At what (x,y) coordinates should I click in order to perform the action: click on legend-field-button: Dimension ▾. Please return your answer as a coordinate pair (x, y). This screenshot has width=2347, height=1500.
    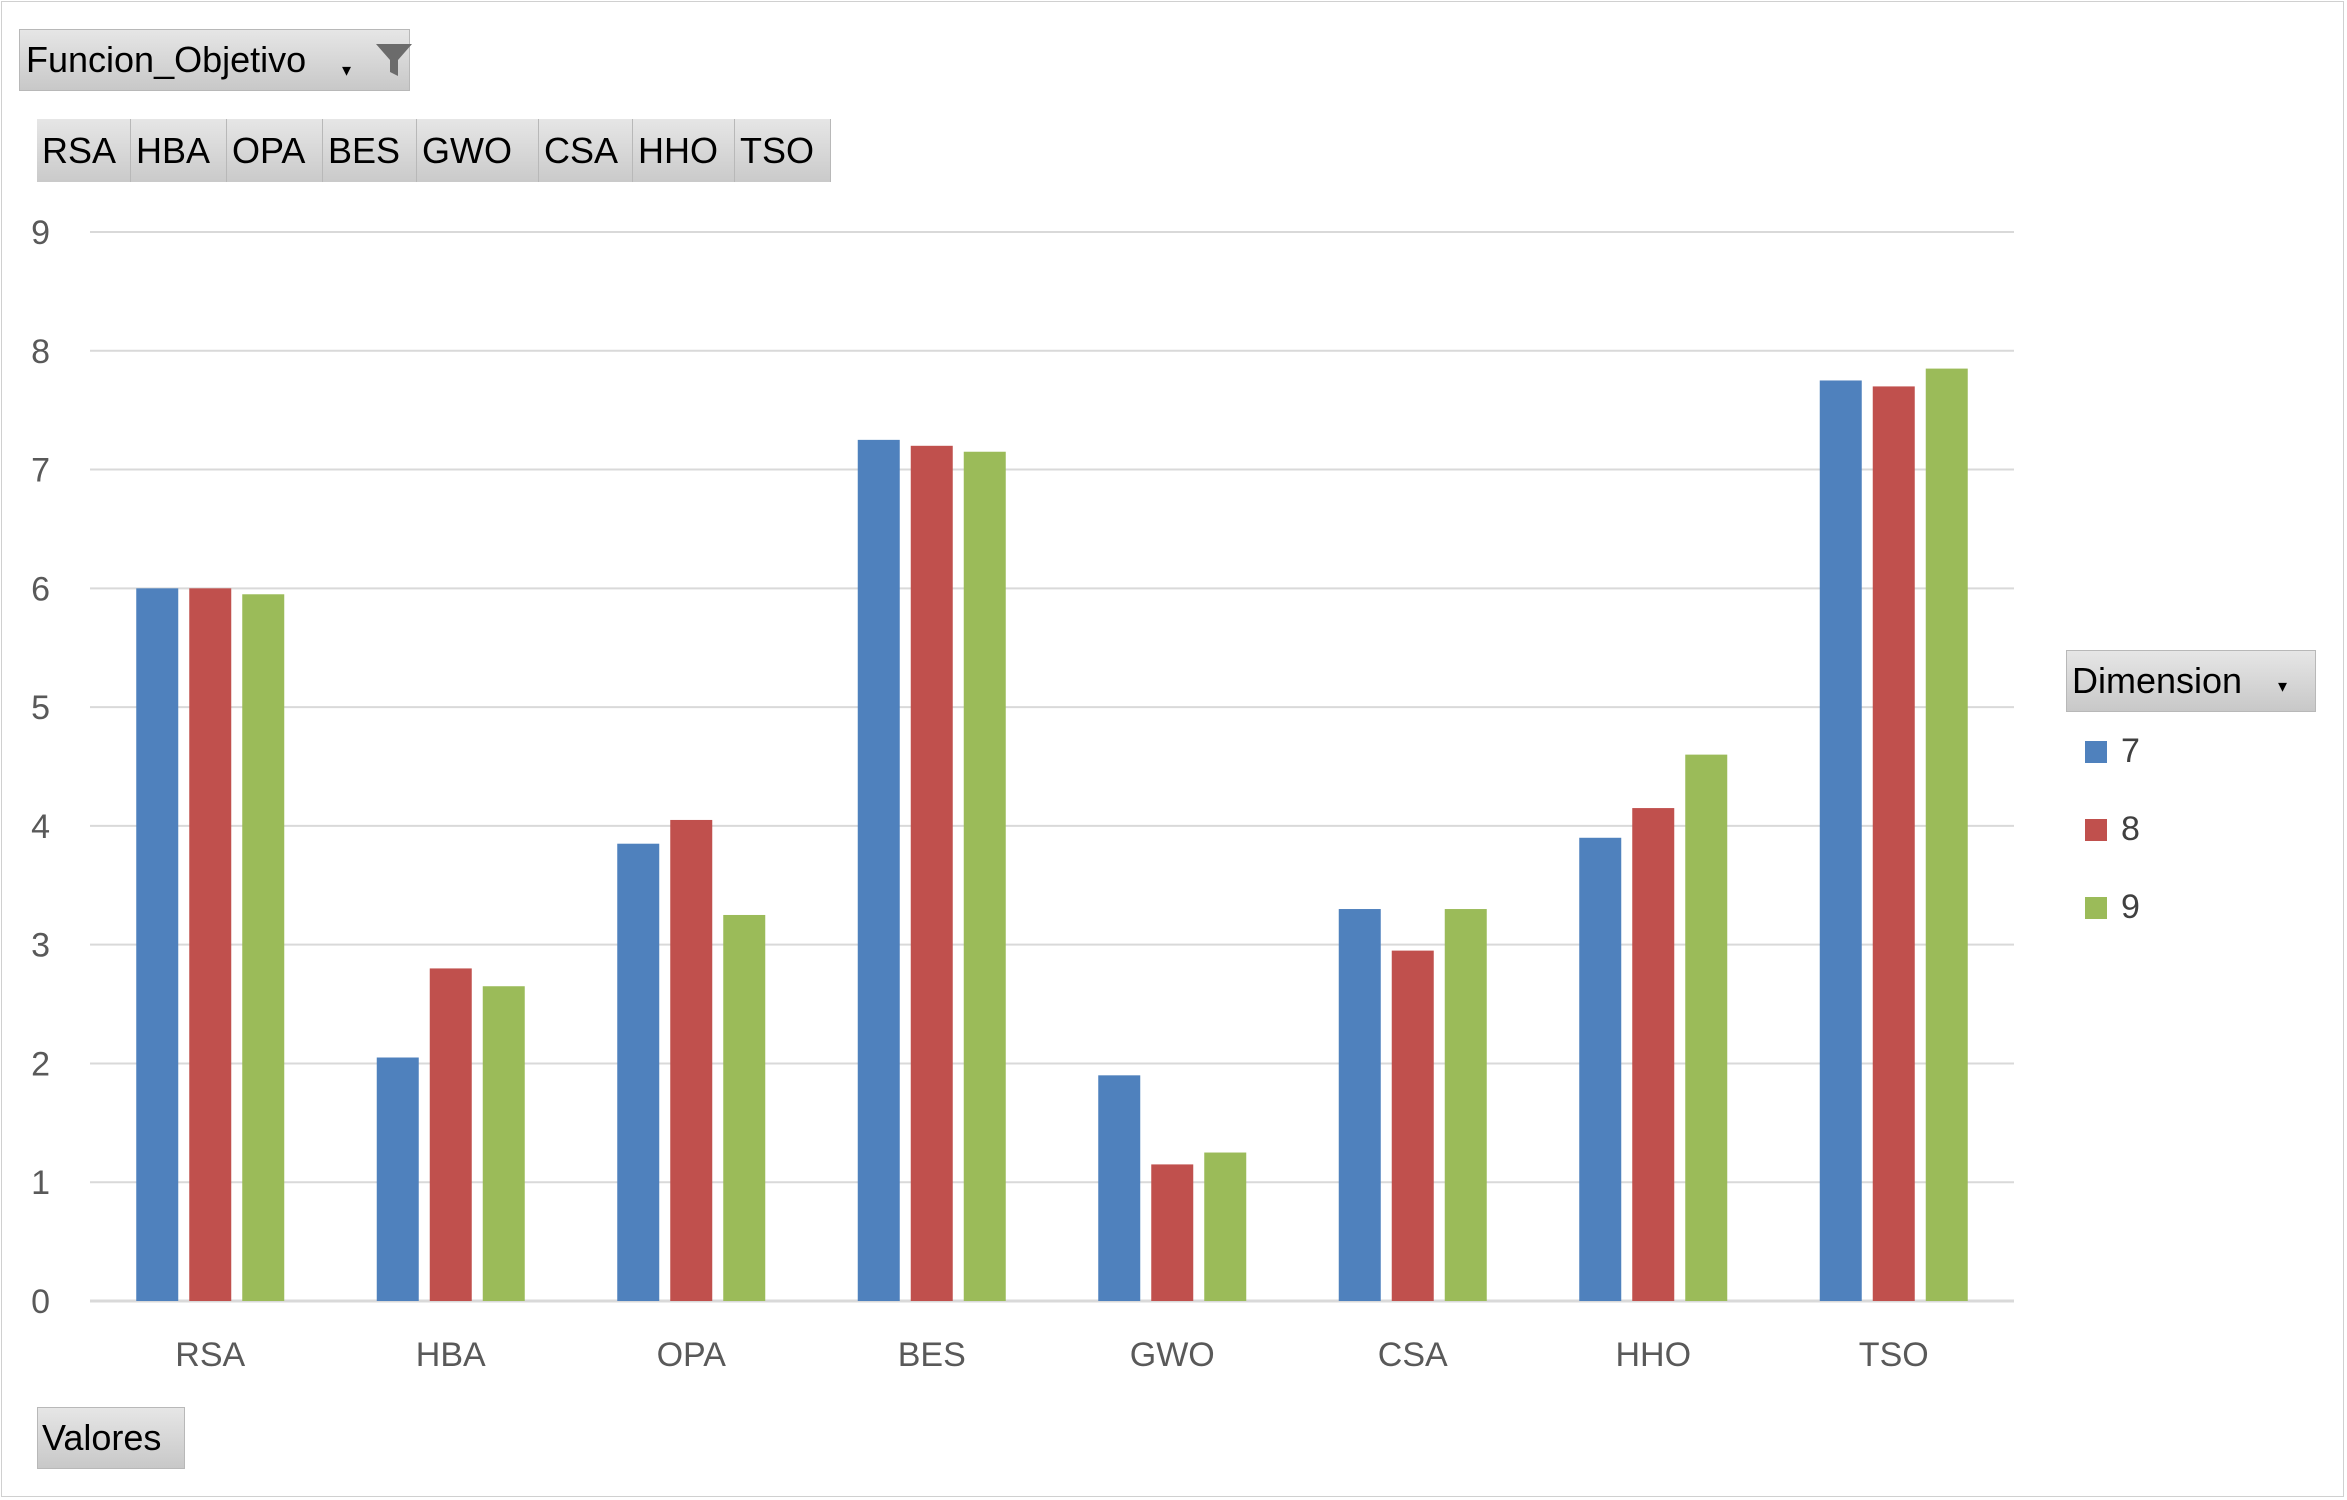
    Looking at the image, I should click on (2191, 681).